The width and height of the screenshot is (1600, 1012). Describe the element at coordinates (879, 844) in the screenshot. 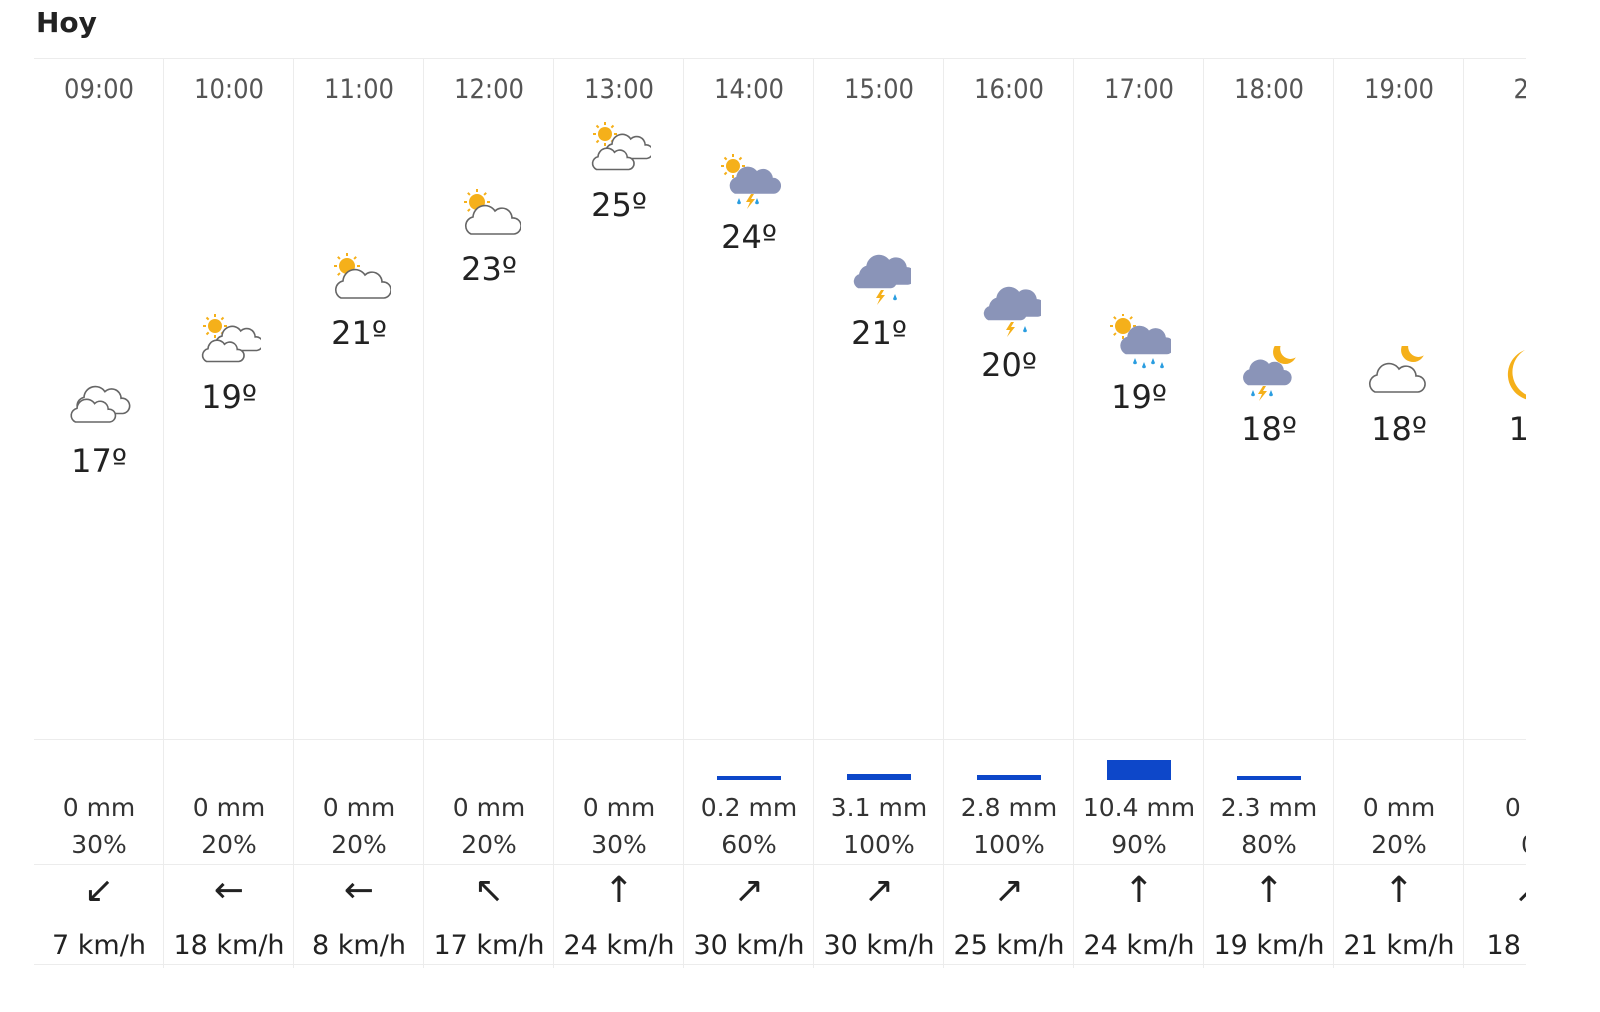

I see `precipitation-probability: 100%` at that location.